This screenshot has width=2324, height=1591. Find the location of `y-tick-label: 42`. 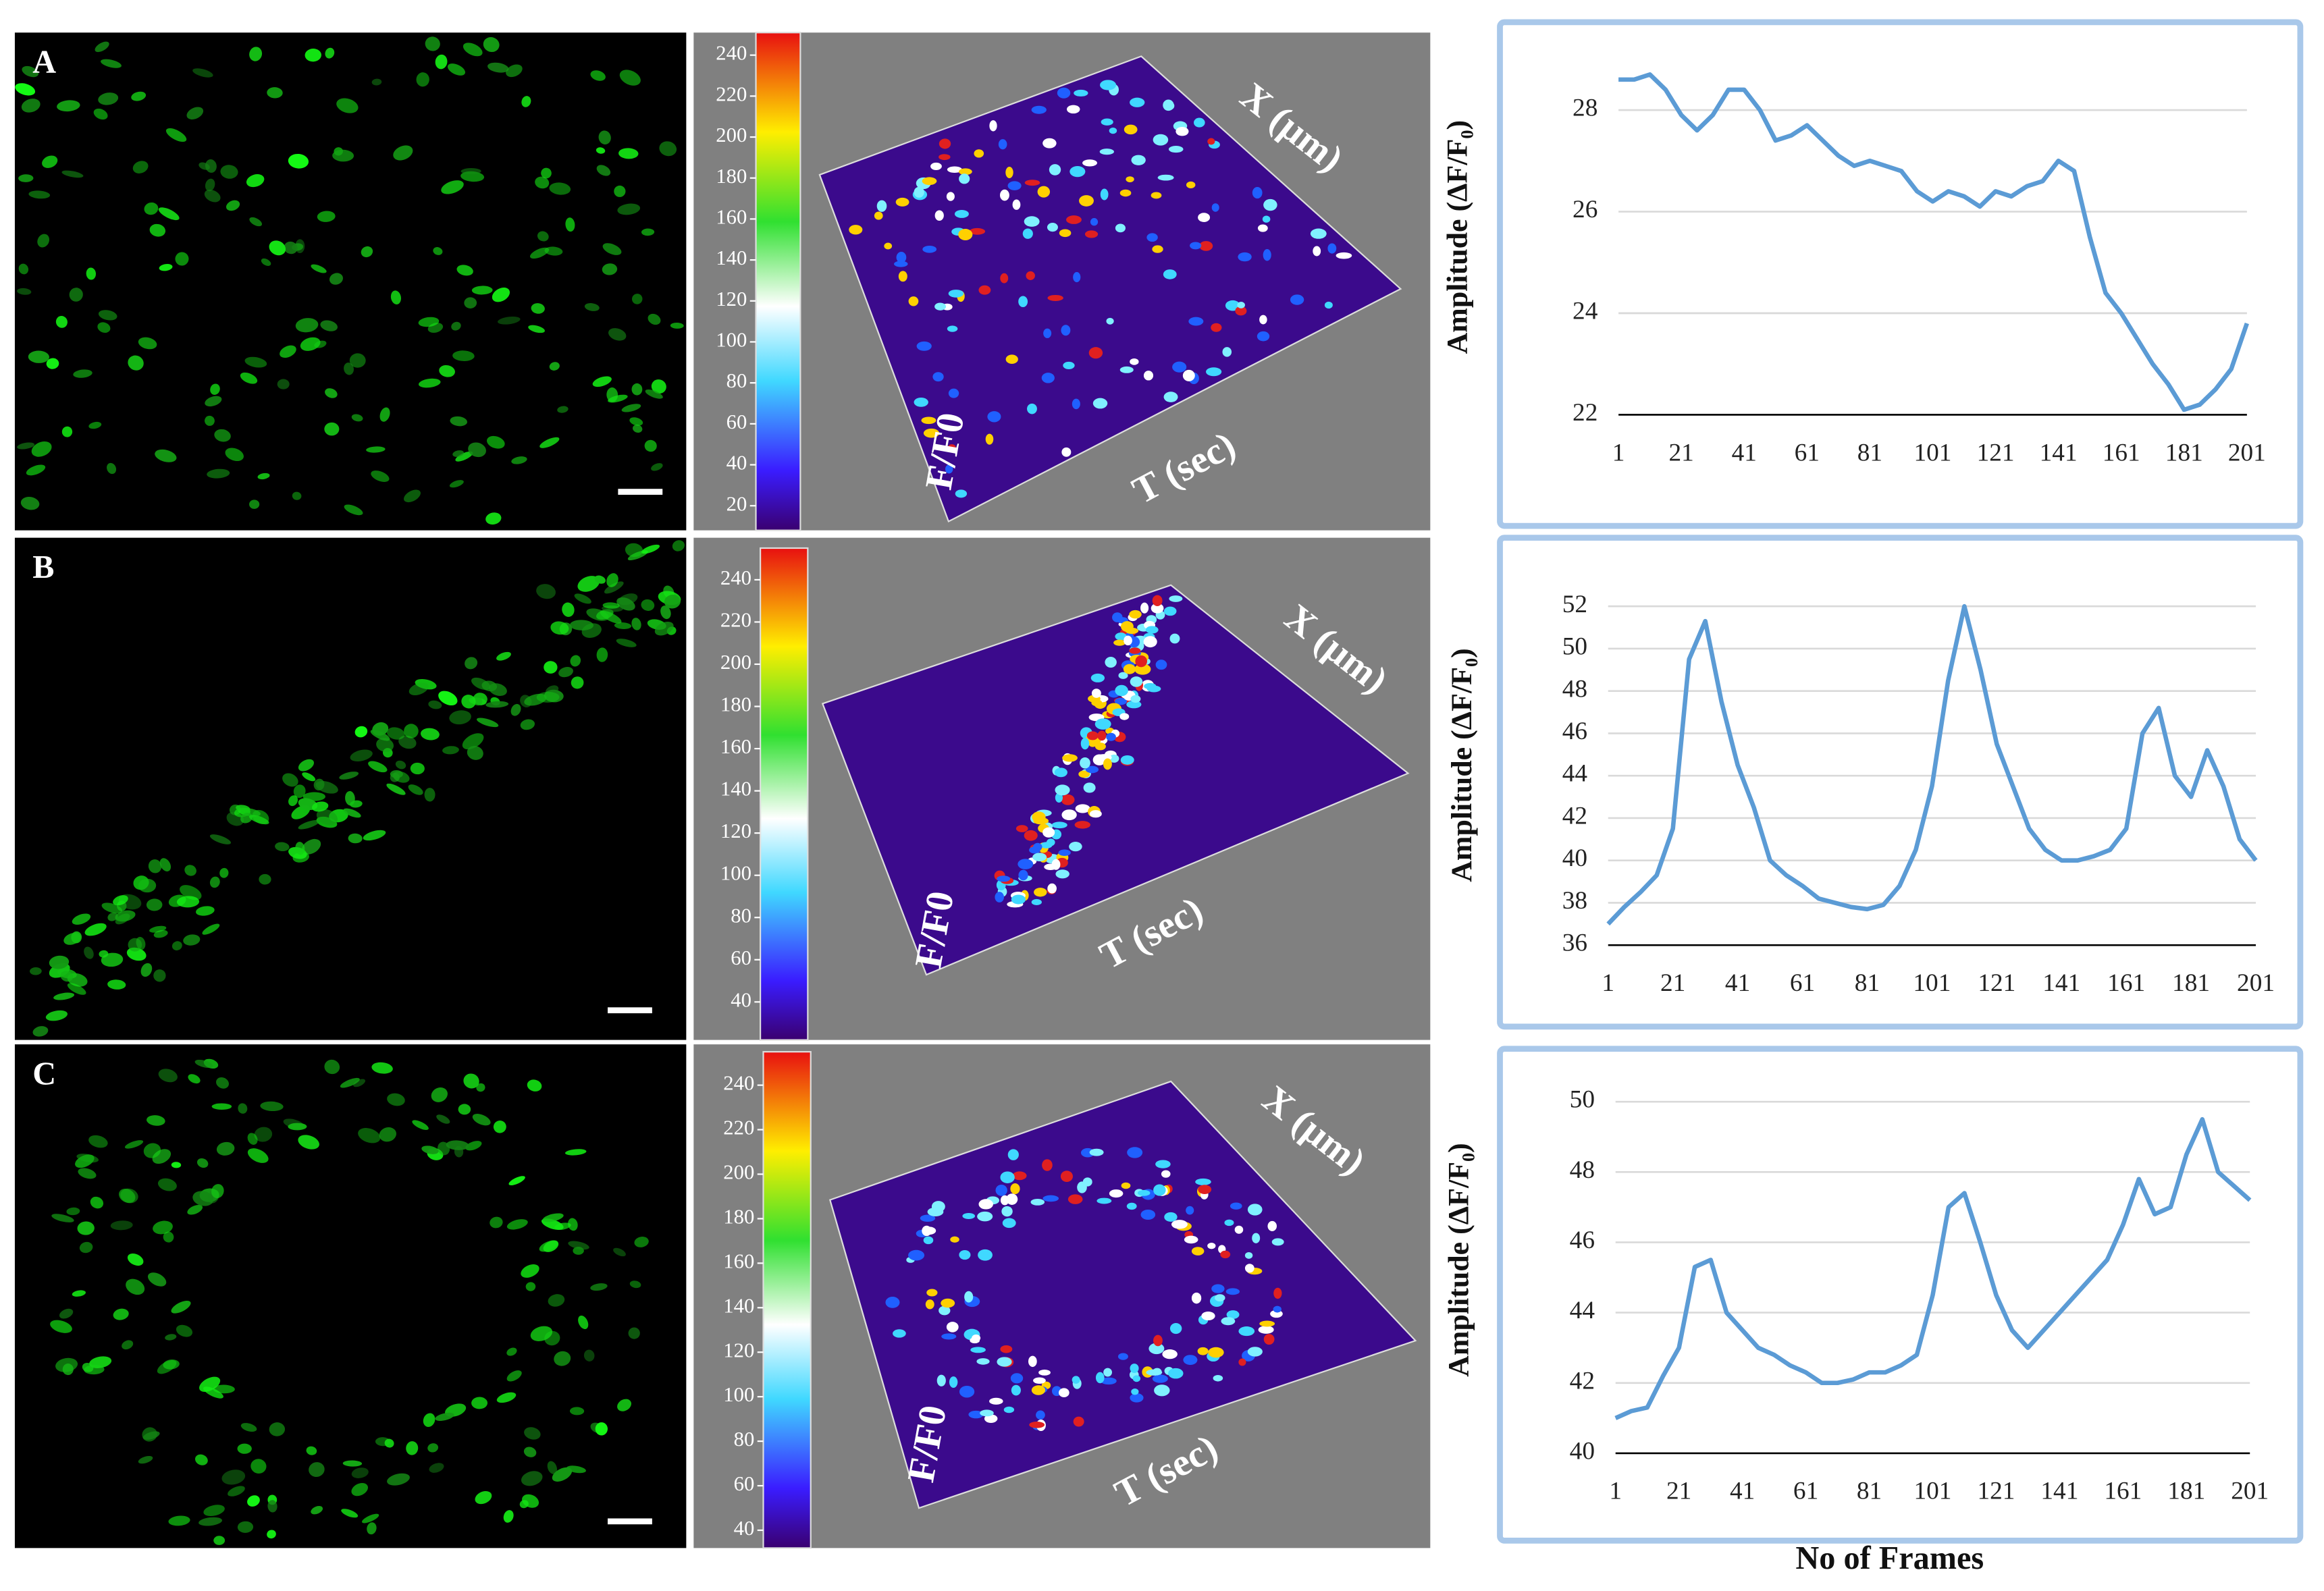

y-tick-label: 42 is located at coordinates (1583, 1381).